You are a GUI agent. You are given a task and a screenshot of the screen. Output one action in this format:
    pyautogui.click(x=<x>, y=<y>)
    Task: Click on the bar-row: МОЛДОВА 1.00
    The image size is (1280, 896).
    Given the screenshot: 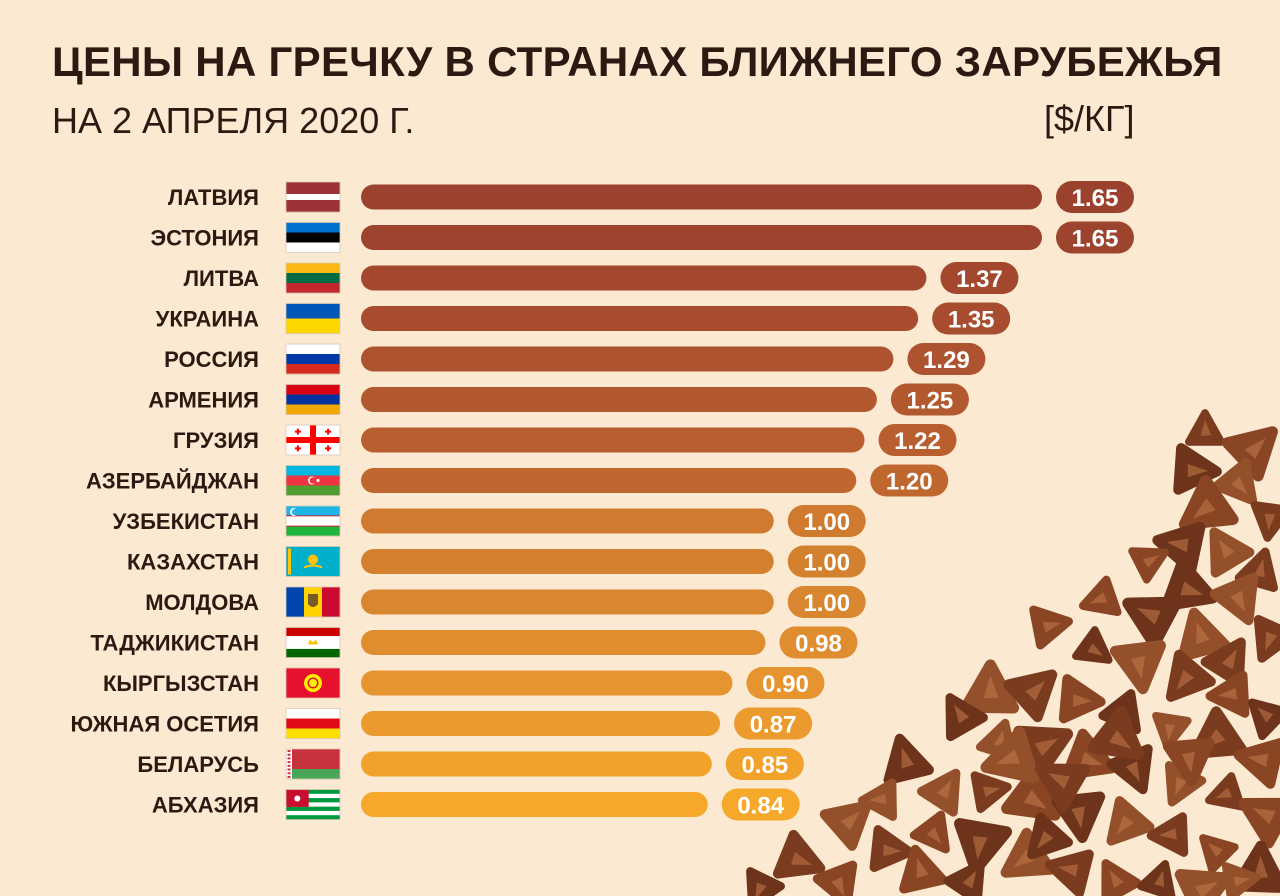 What is the action you would take?
    pyautogui.click(x=505, y=602)
    